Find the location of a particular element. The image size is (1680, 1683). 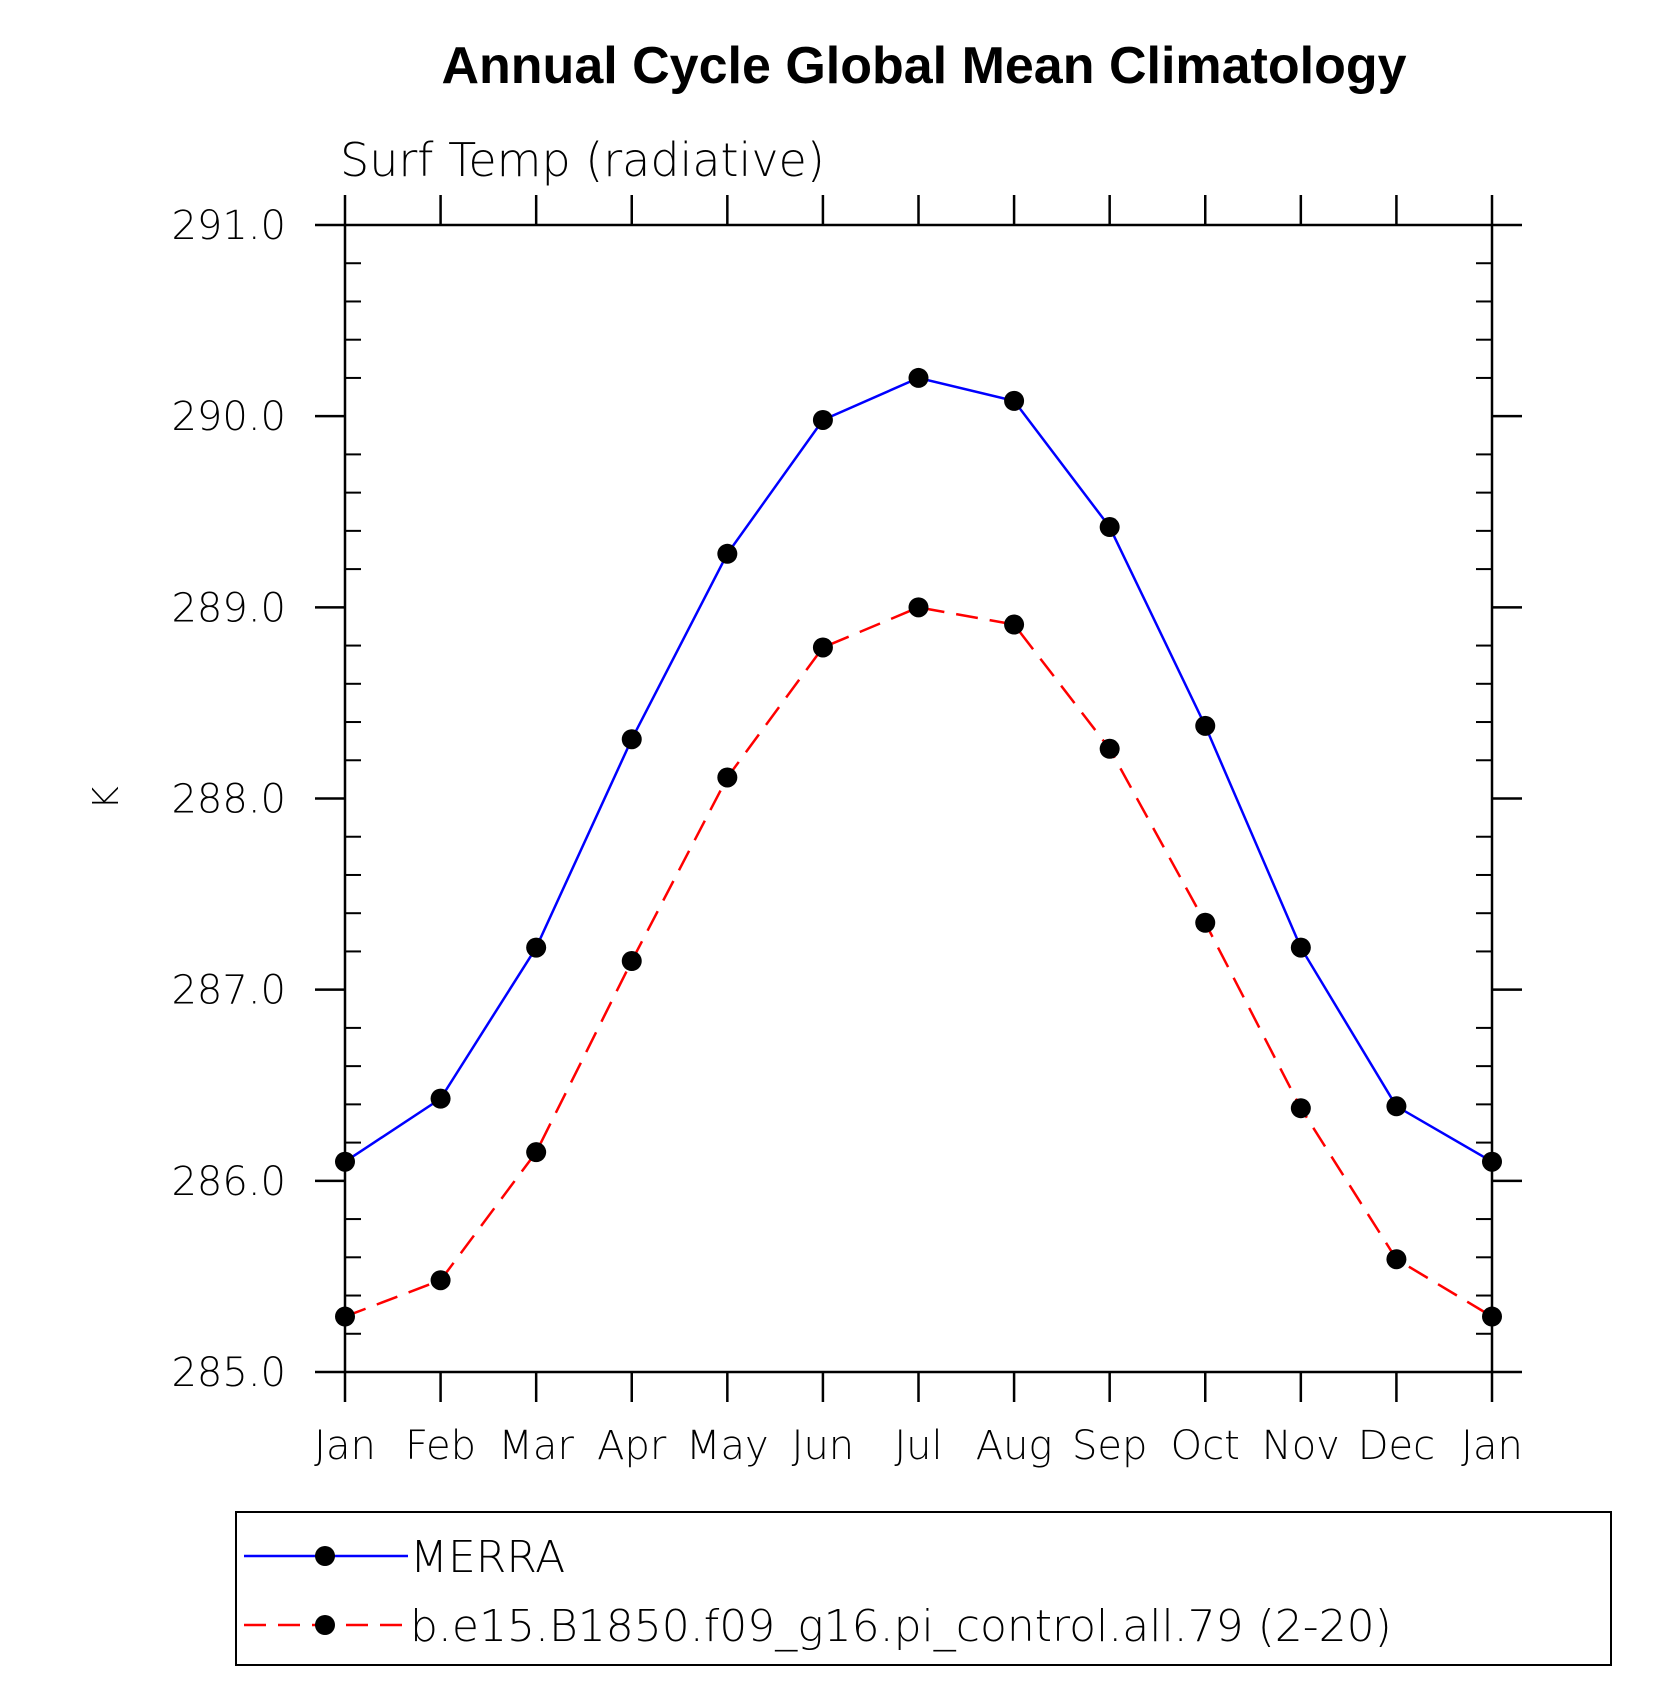

x-tick-label: Apr is located at coordinates (632, 1446).